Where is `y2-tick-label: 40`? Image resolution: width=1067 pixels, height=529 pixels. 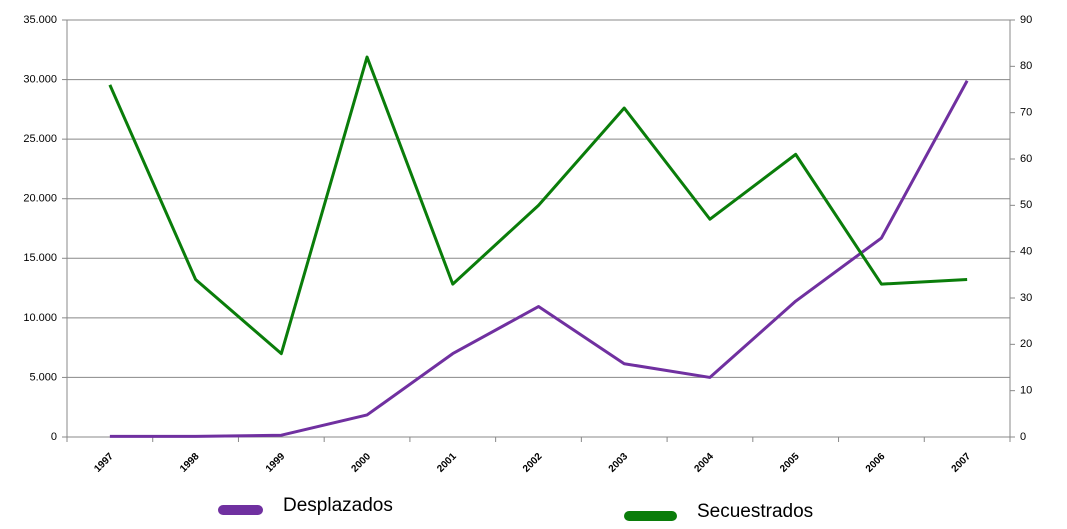 y2-tick-label: 40 is located at coordinates (1026, 252).